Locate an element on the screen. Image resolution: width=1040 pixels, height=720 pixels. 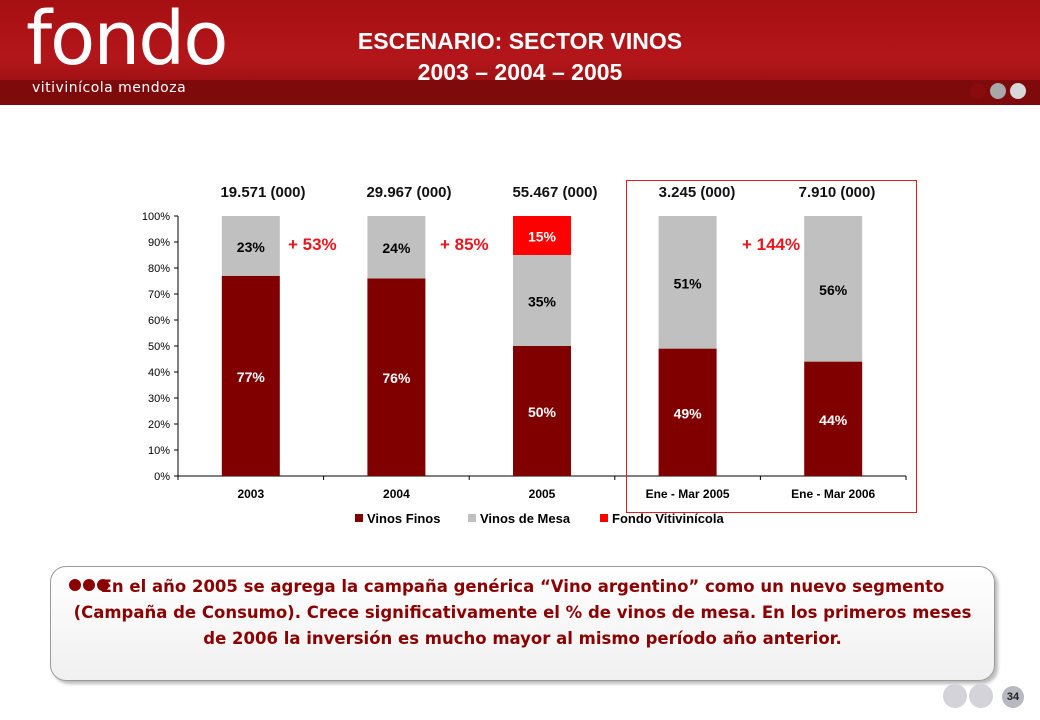
y-tick-label: 80% is located at coordinates (159, 269).